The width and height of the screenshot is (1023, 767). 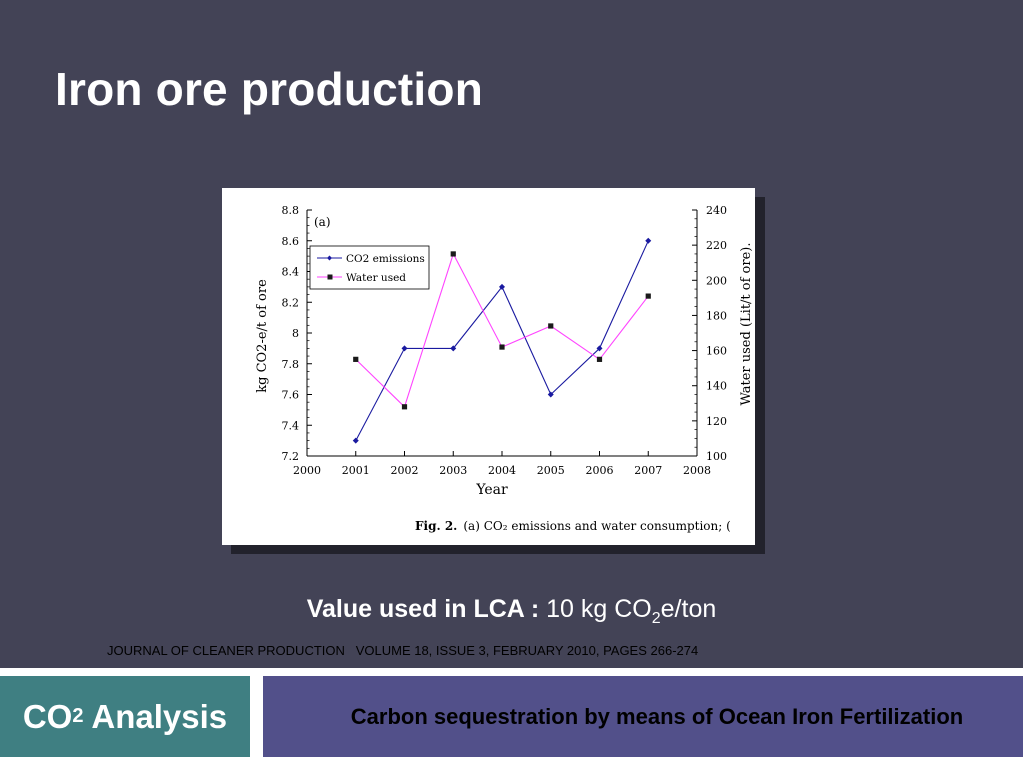 I want to click on x-tick-label: 2008, so click(x=697, y=470).